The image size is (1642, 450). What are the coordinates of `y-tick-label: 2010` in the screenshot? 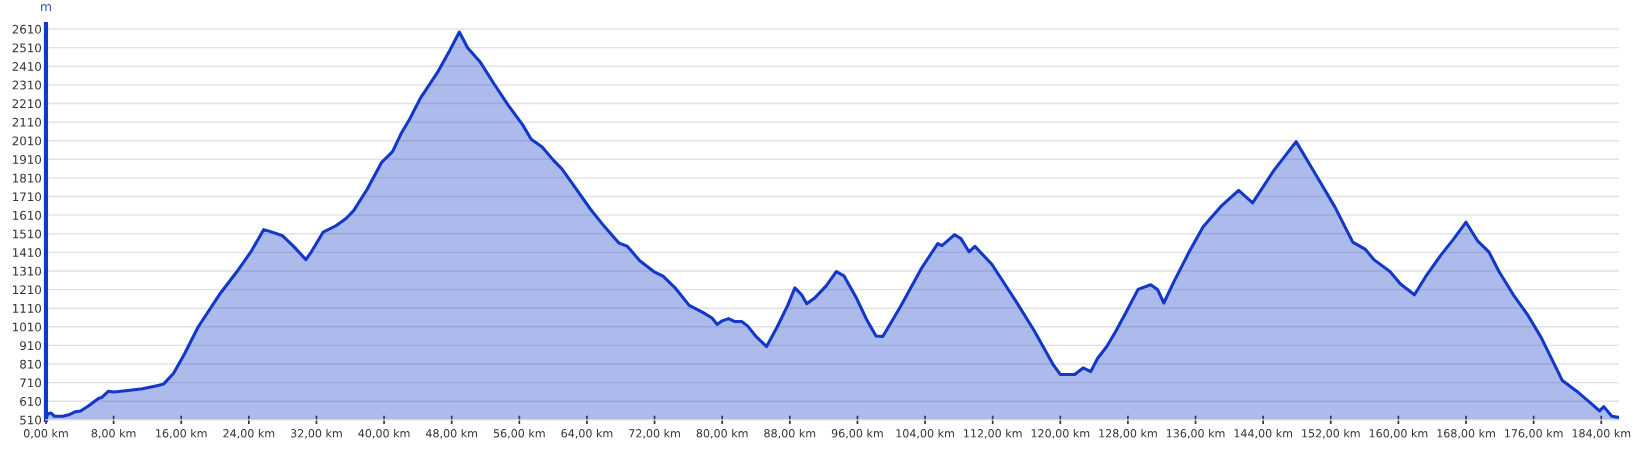 It's located at (27, 141).